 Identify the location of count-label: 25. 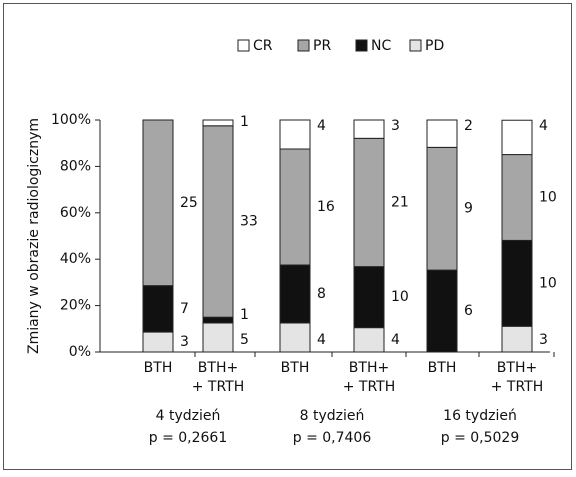
(189, 203).